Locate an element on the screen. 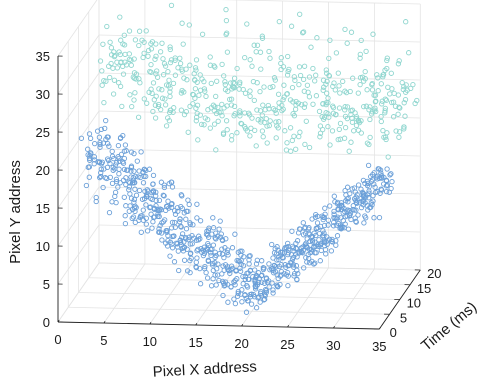 This screenshot has width=496, height=384. grid-line is located at coordinates (319, 2).